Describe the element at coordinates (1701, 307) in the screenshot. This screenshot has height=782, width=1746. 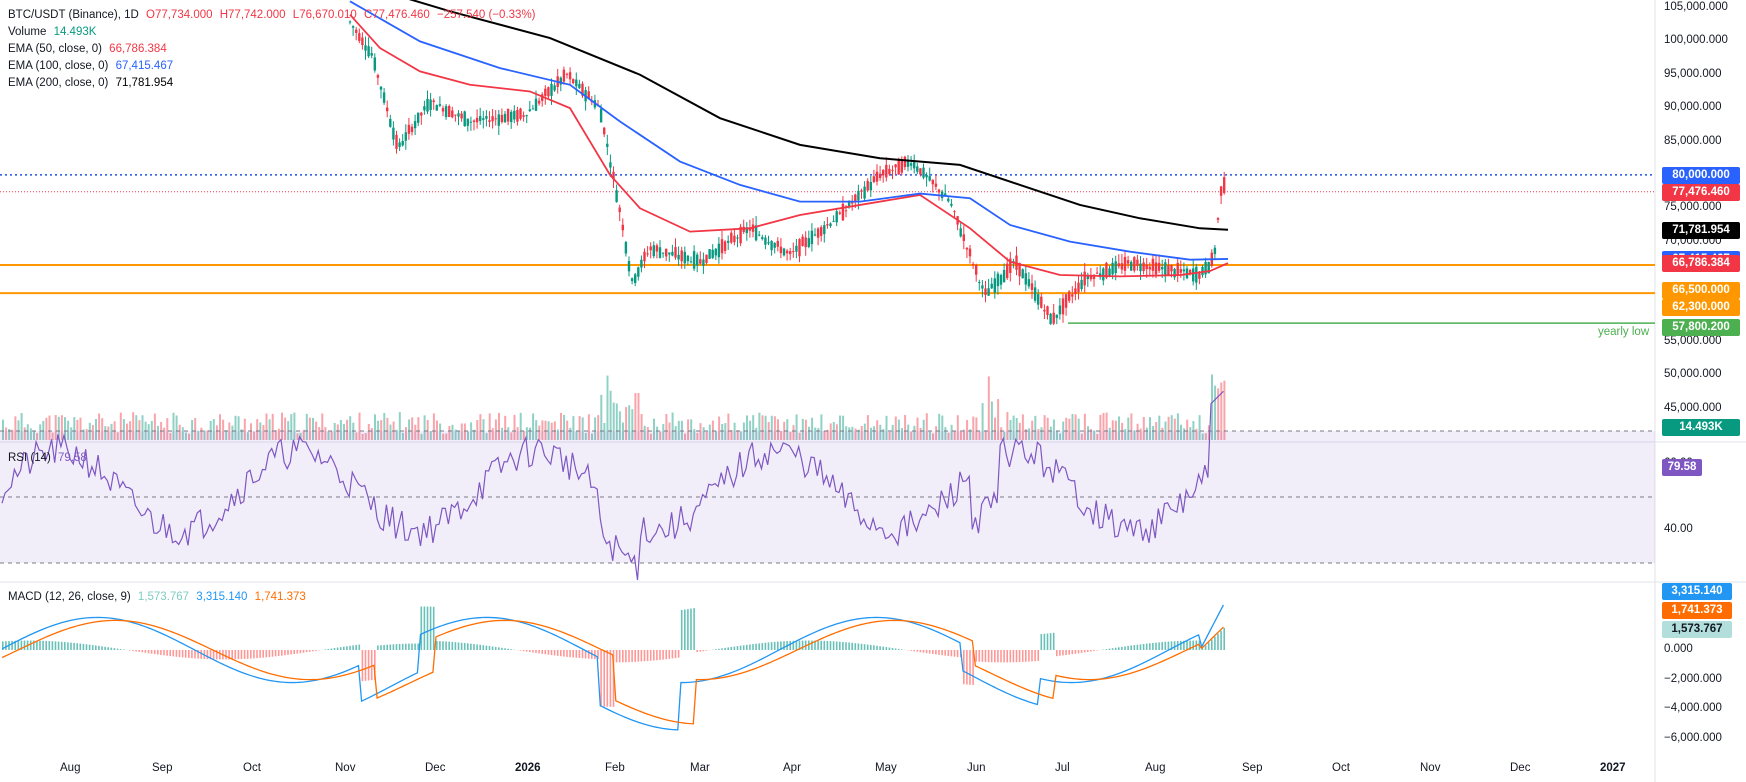
I see `price-label-pill: 62,300.000` at that location.